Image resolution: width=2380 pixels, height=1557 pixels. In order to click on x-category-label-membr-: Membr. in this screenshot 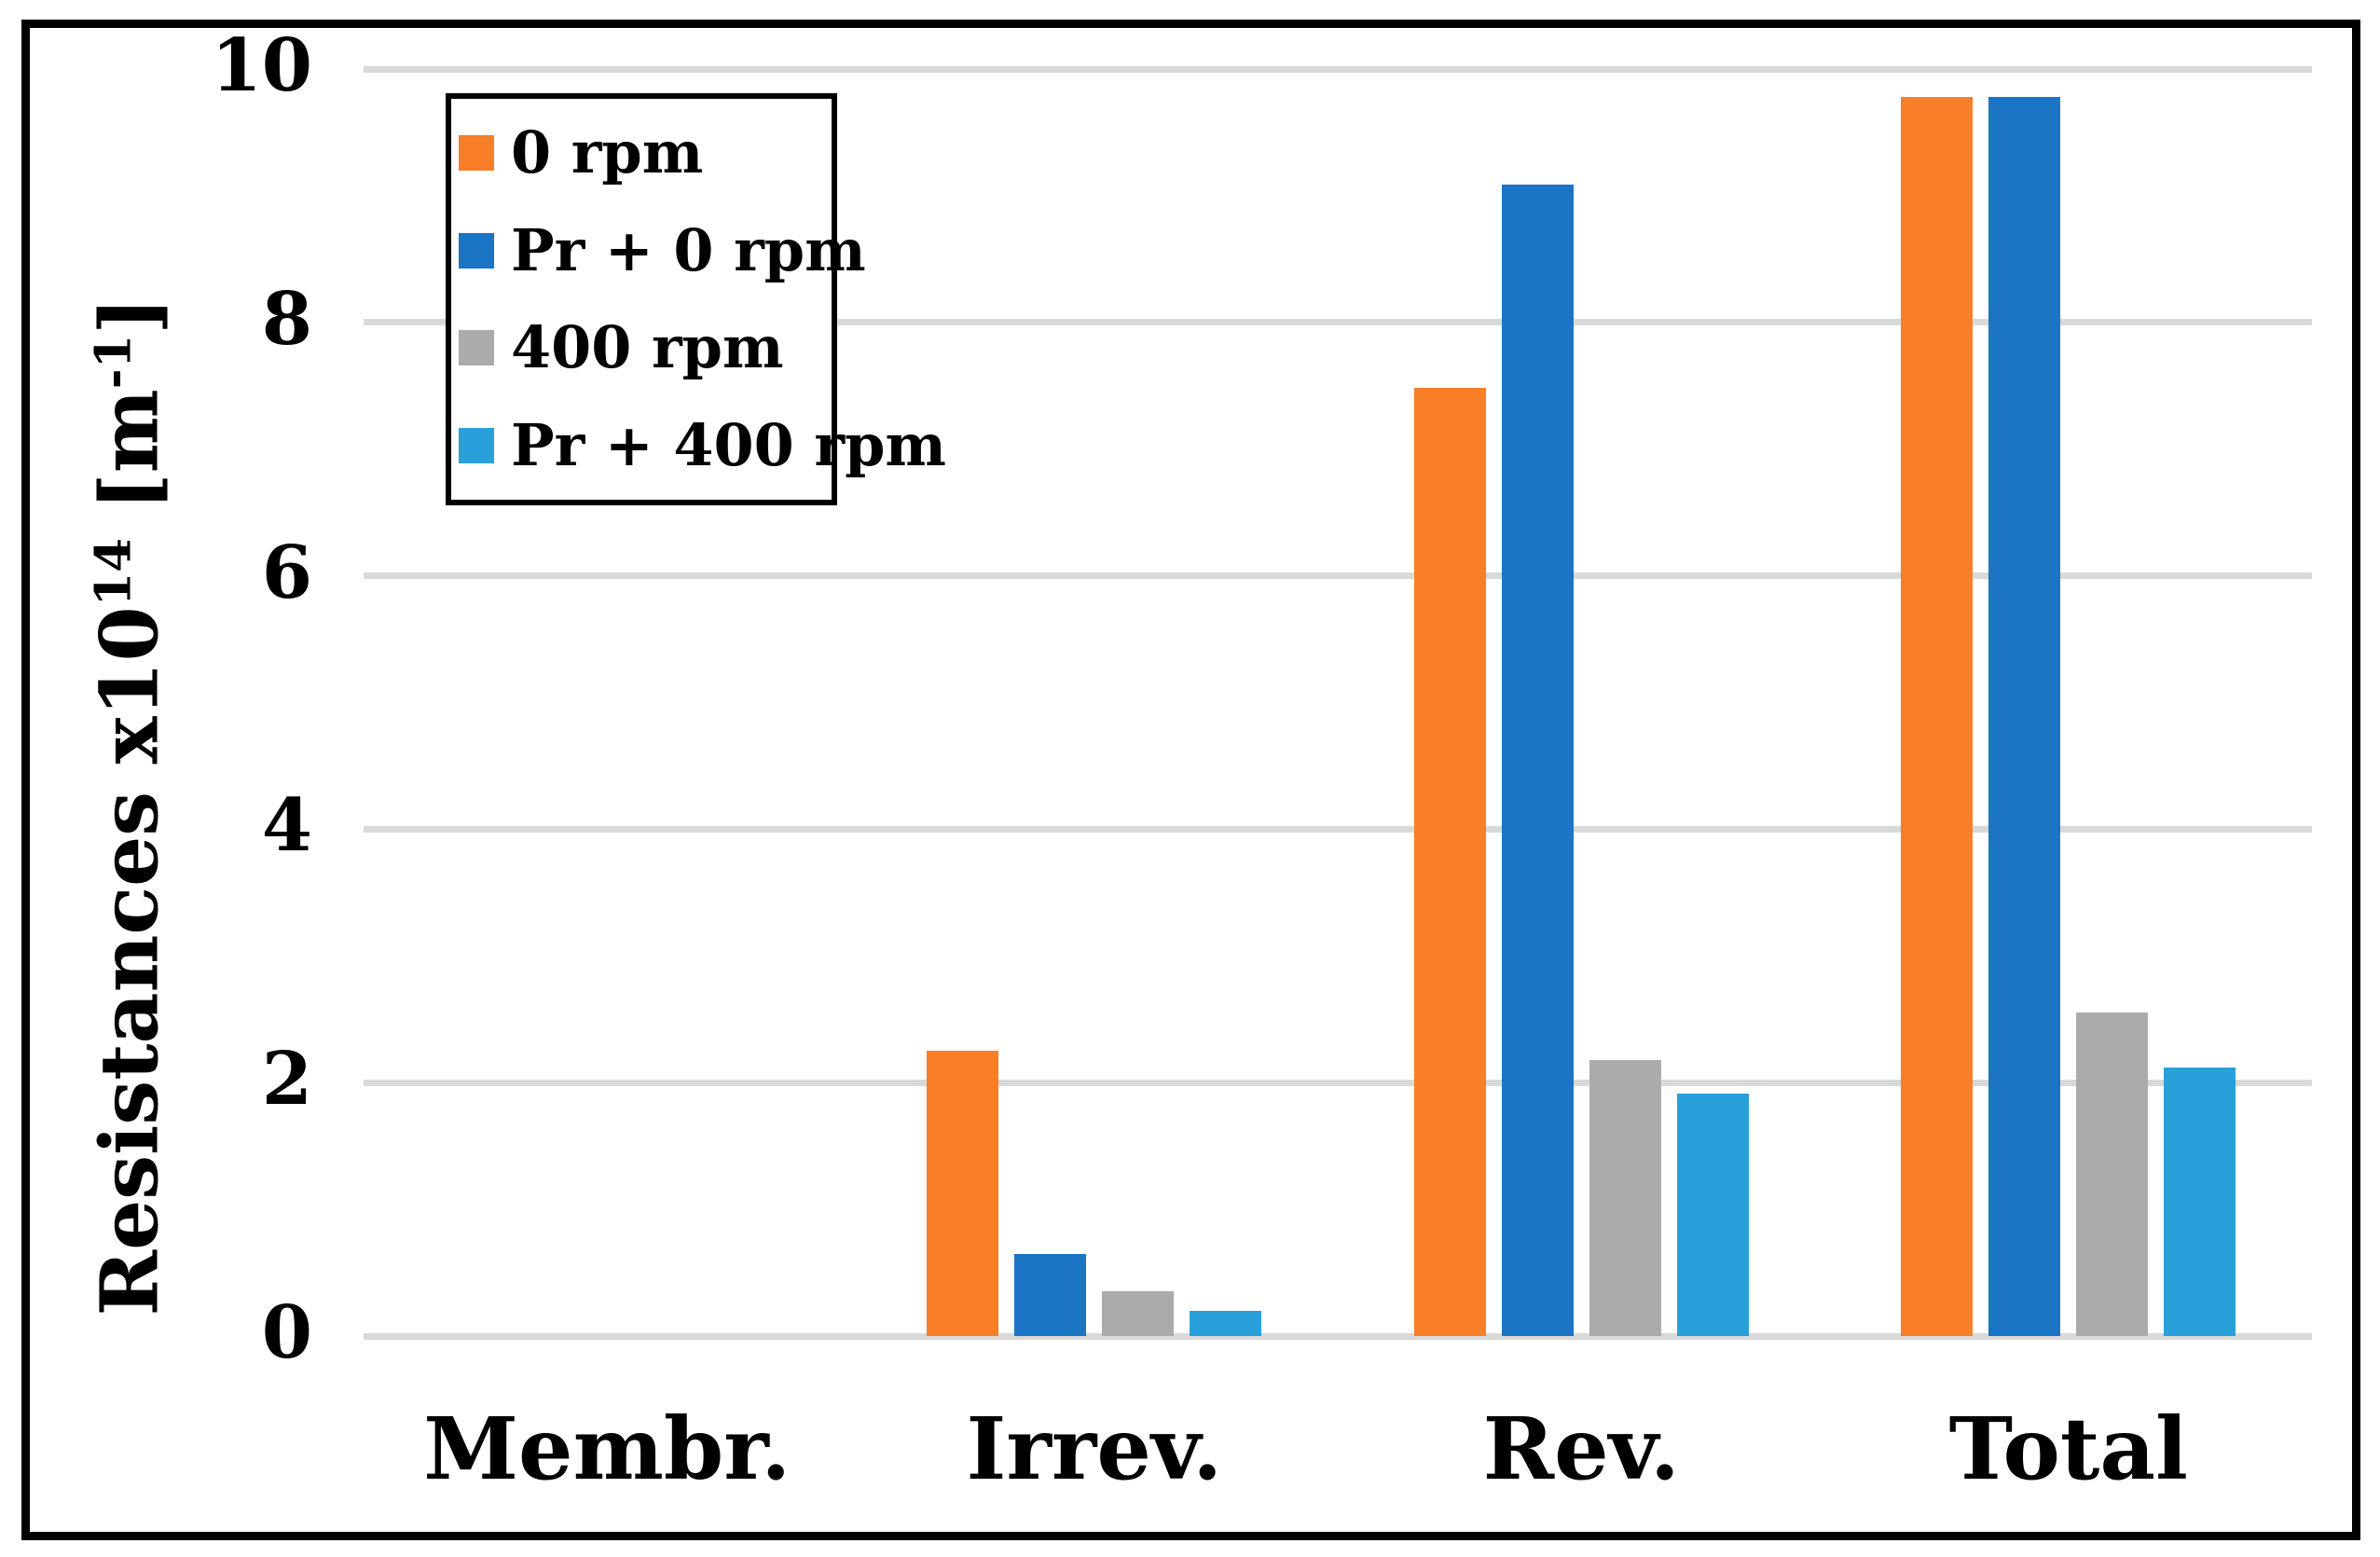, I will do `click(607, 1449)`.